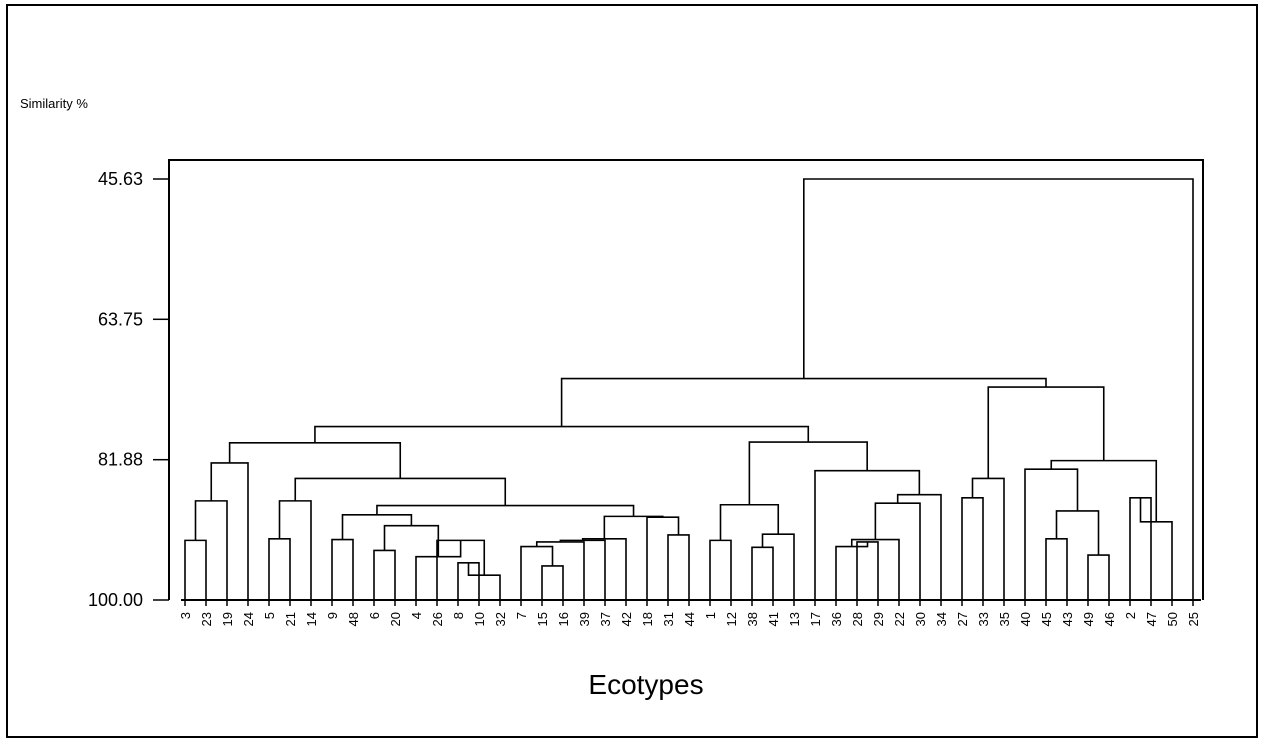  I want to click on leaf-label: 29, so click(878, 619).